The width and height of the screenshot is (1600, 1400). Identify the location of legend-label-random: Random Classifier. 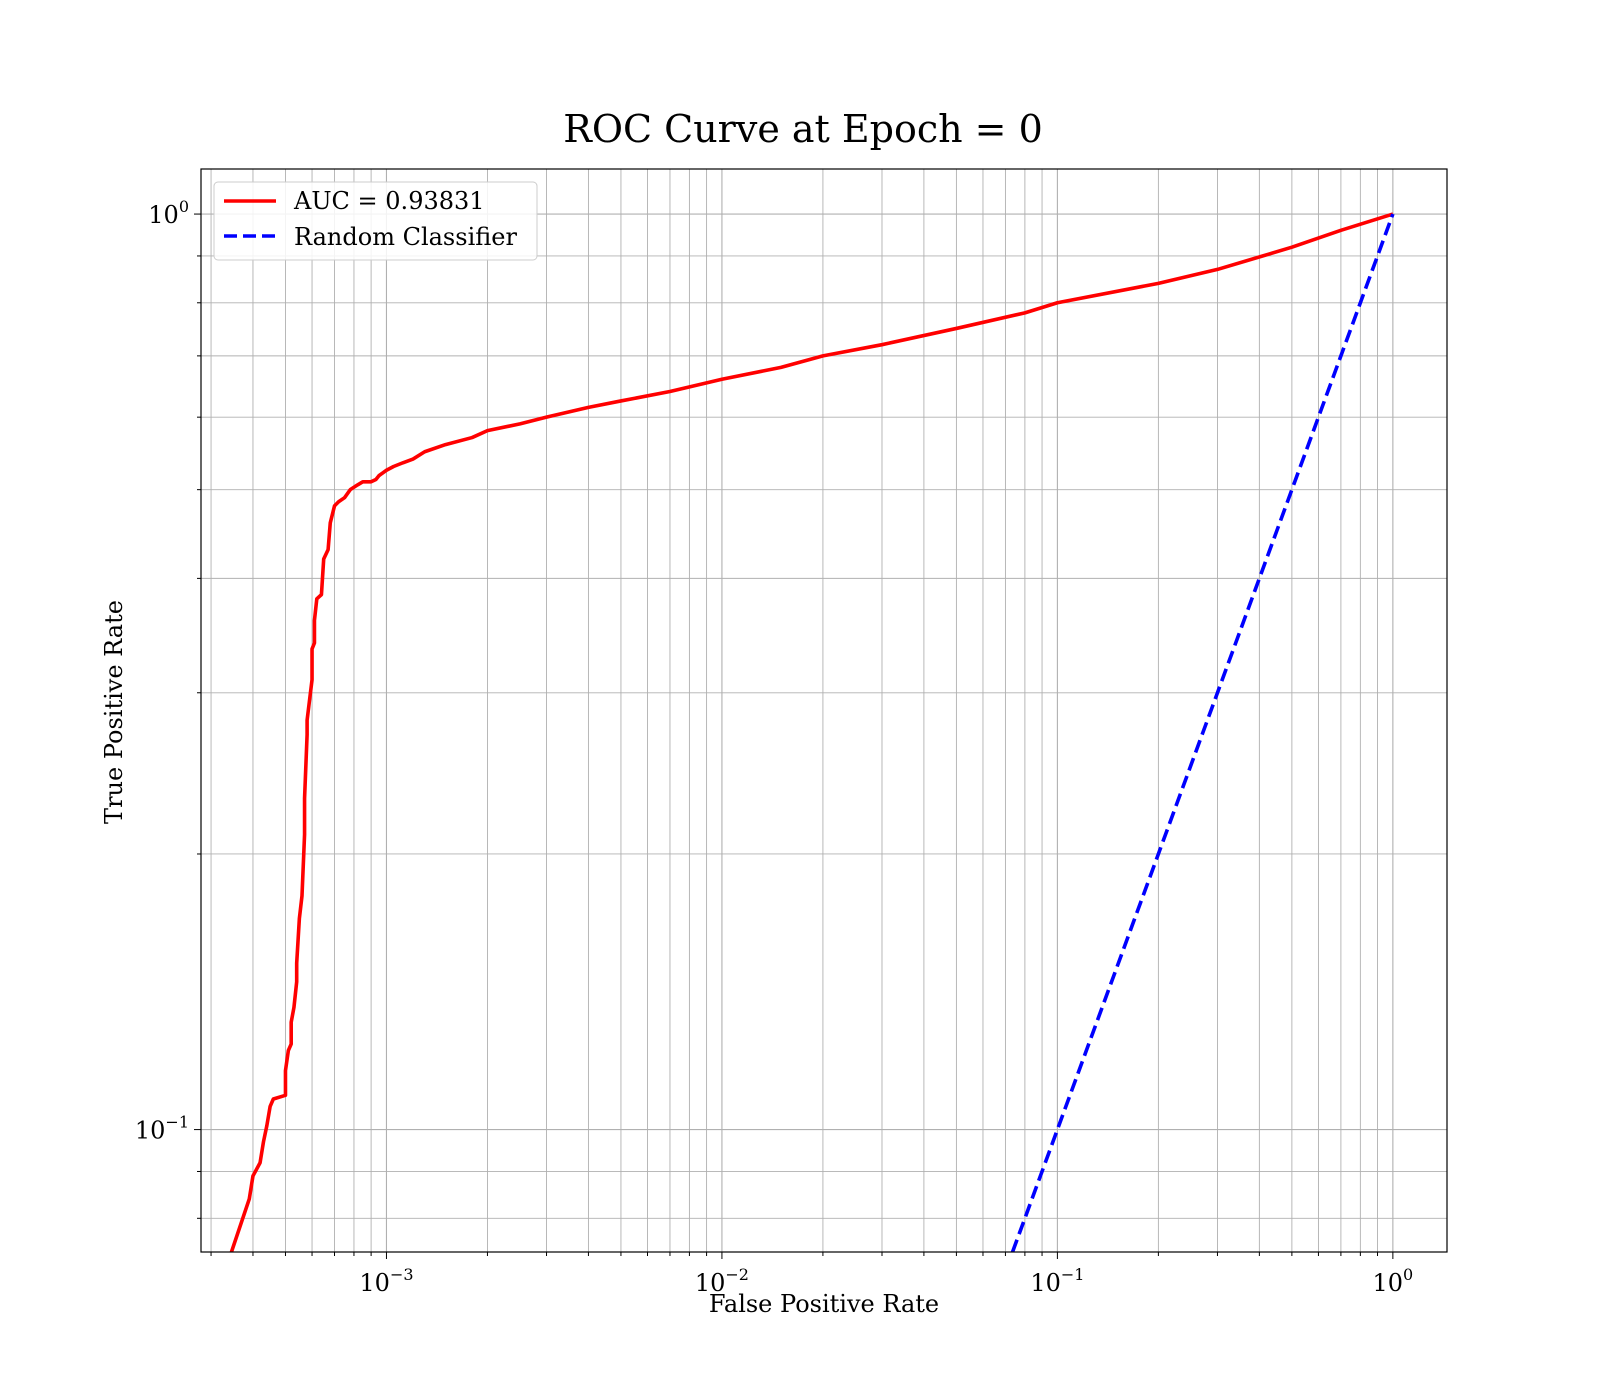
(405, 237).